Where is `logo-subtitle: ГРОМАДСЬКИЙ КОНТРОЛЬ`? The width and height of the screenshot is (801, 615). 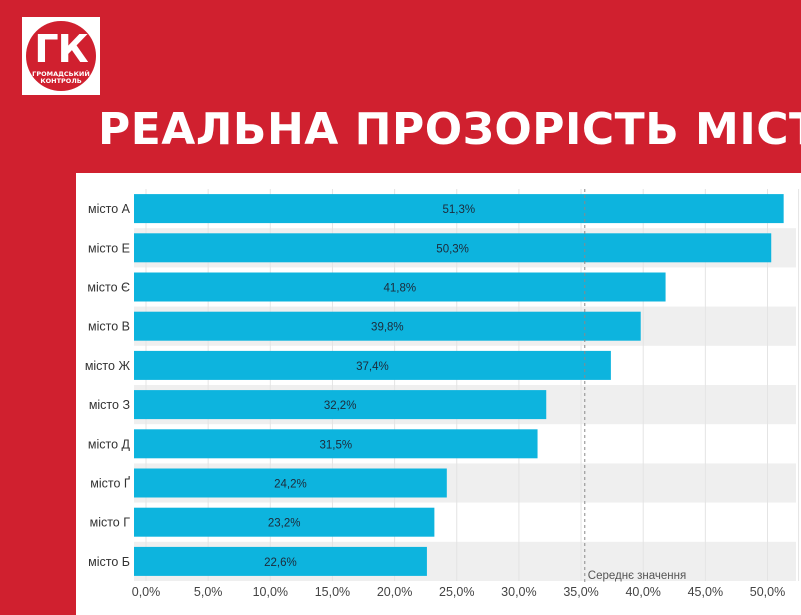 logo-subtitle: ГРОМАДСЬКИЙ КОНТРОЛЬ is located at coordinates (61, 78).